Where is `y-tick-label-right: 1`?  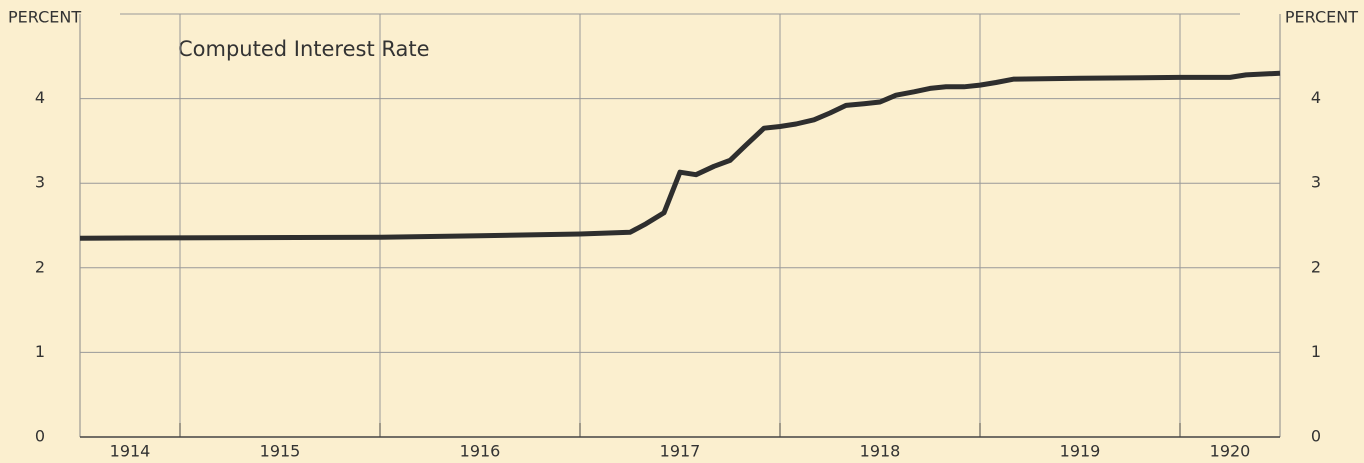 y-tick-label-right: 1 is located at coordinates (1316, 351).